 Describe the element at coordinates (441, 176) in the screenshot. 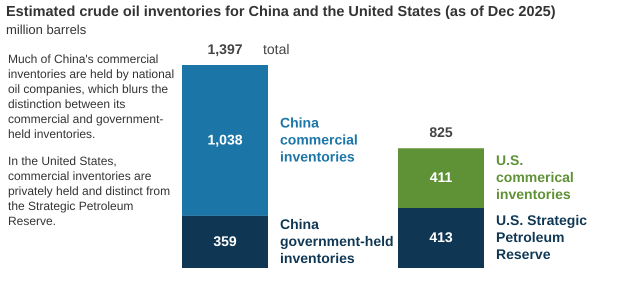

I see `data-label: 411` at that location.